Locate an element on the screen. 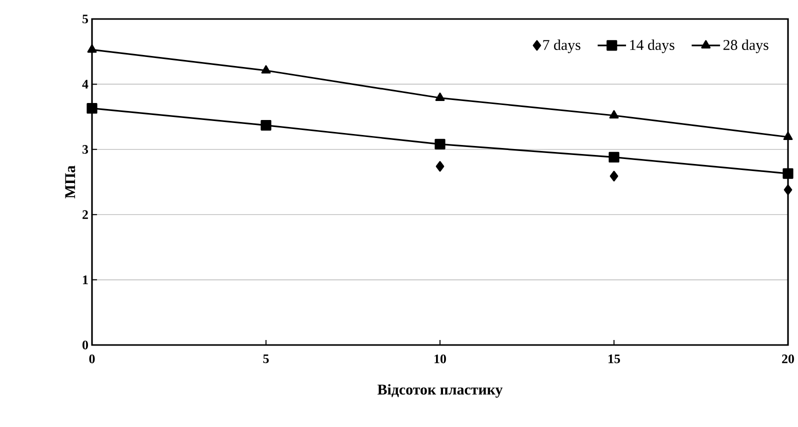 The width and height of the screenshot is (798, 427). x-tick-label: 0 is located at coordinates (92, 359).